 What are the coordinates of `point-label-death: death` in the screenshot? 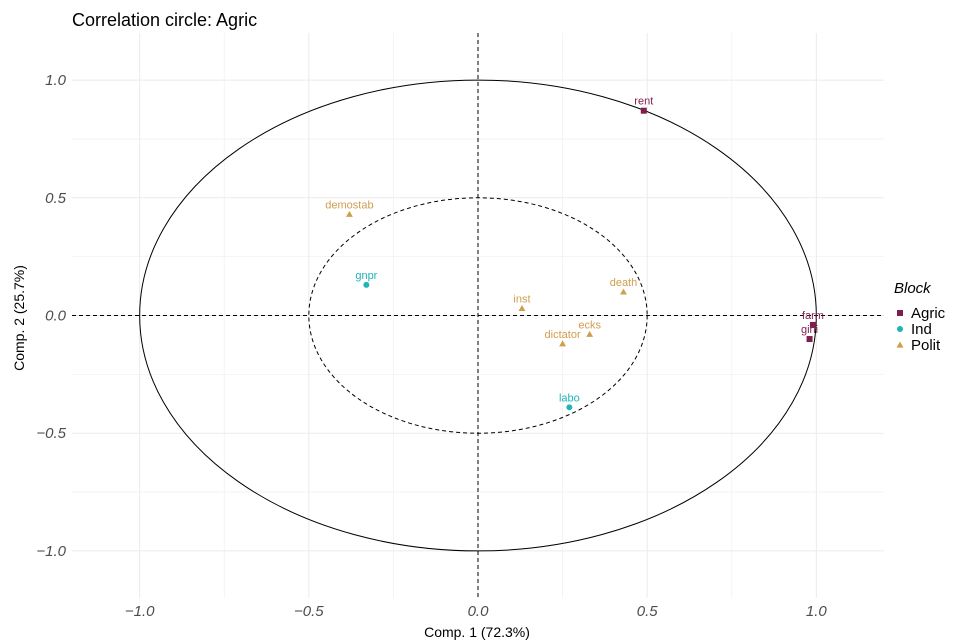 It's located at (624, 283).